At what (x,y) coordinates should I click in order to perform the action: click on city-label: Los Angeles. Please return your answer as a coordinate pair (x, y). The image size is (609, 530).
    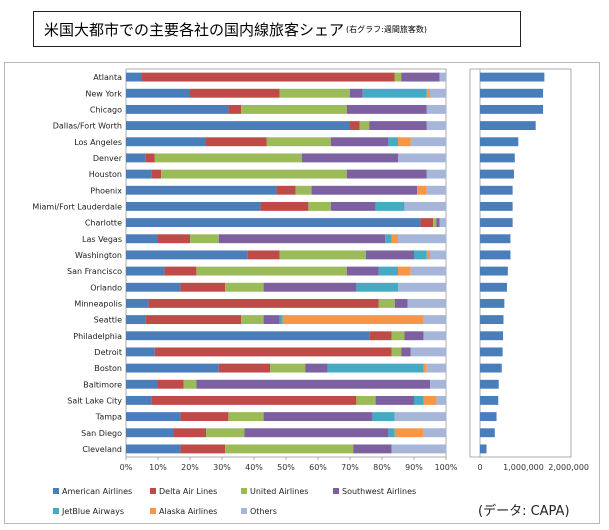
    Looking at the image, I should click on (98, 142).